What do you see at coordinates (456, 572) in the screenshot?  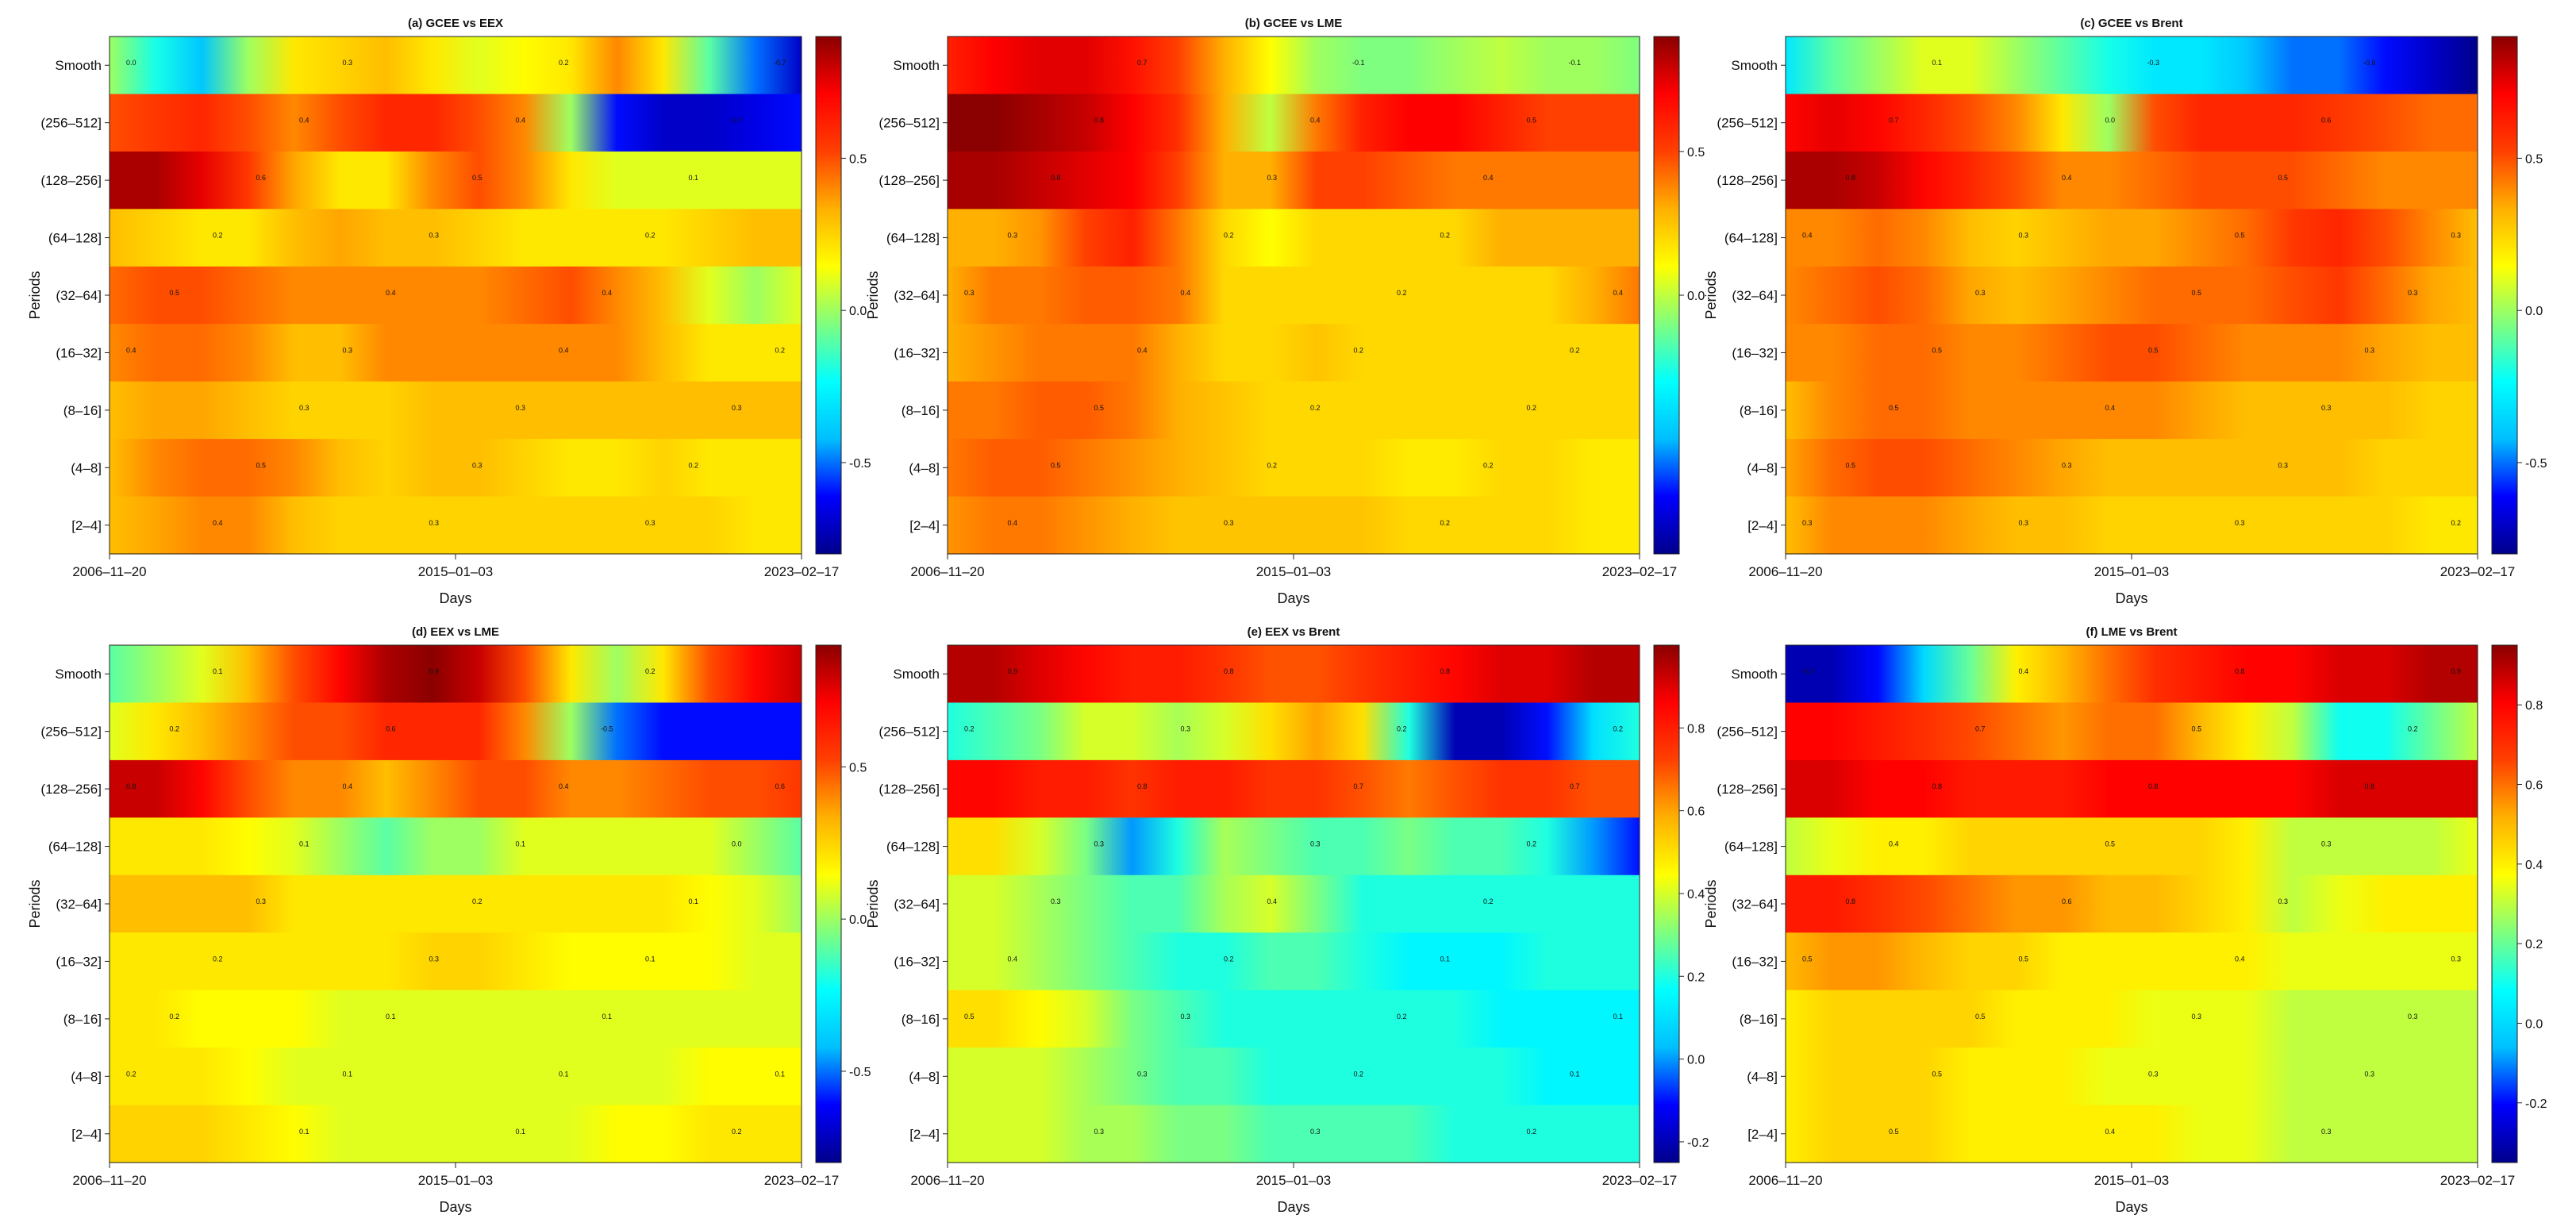 I see `x-tick-label: 2015–01–03` at bounding box center [456, 572].